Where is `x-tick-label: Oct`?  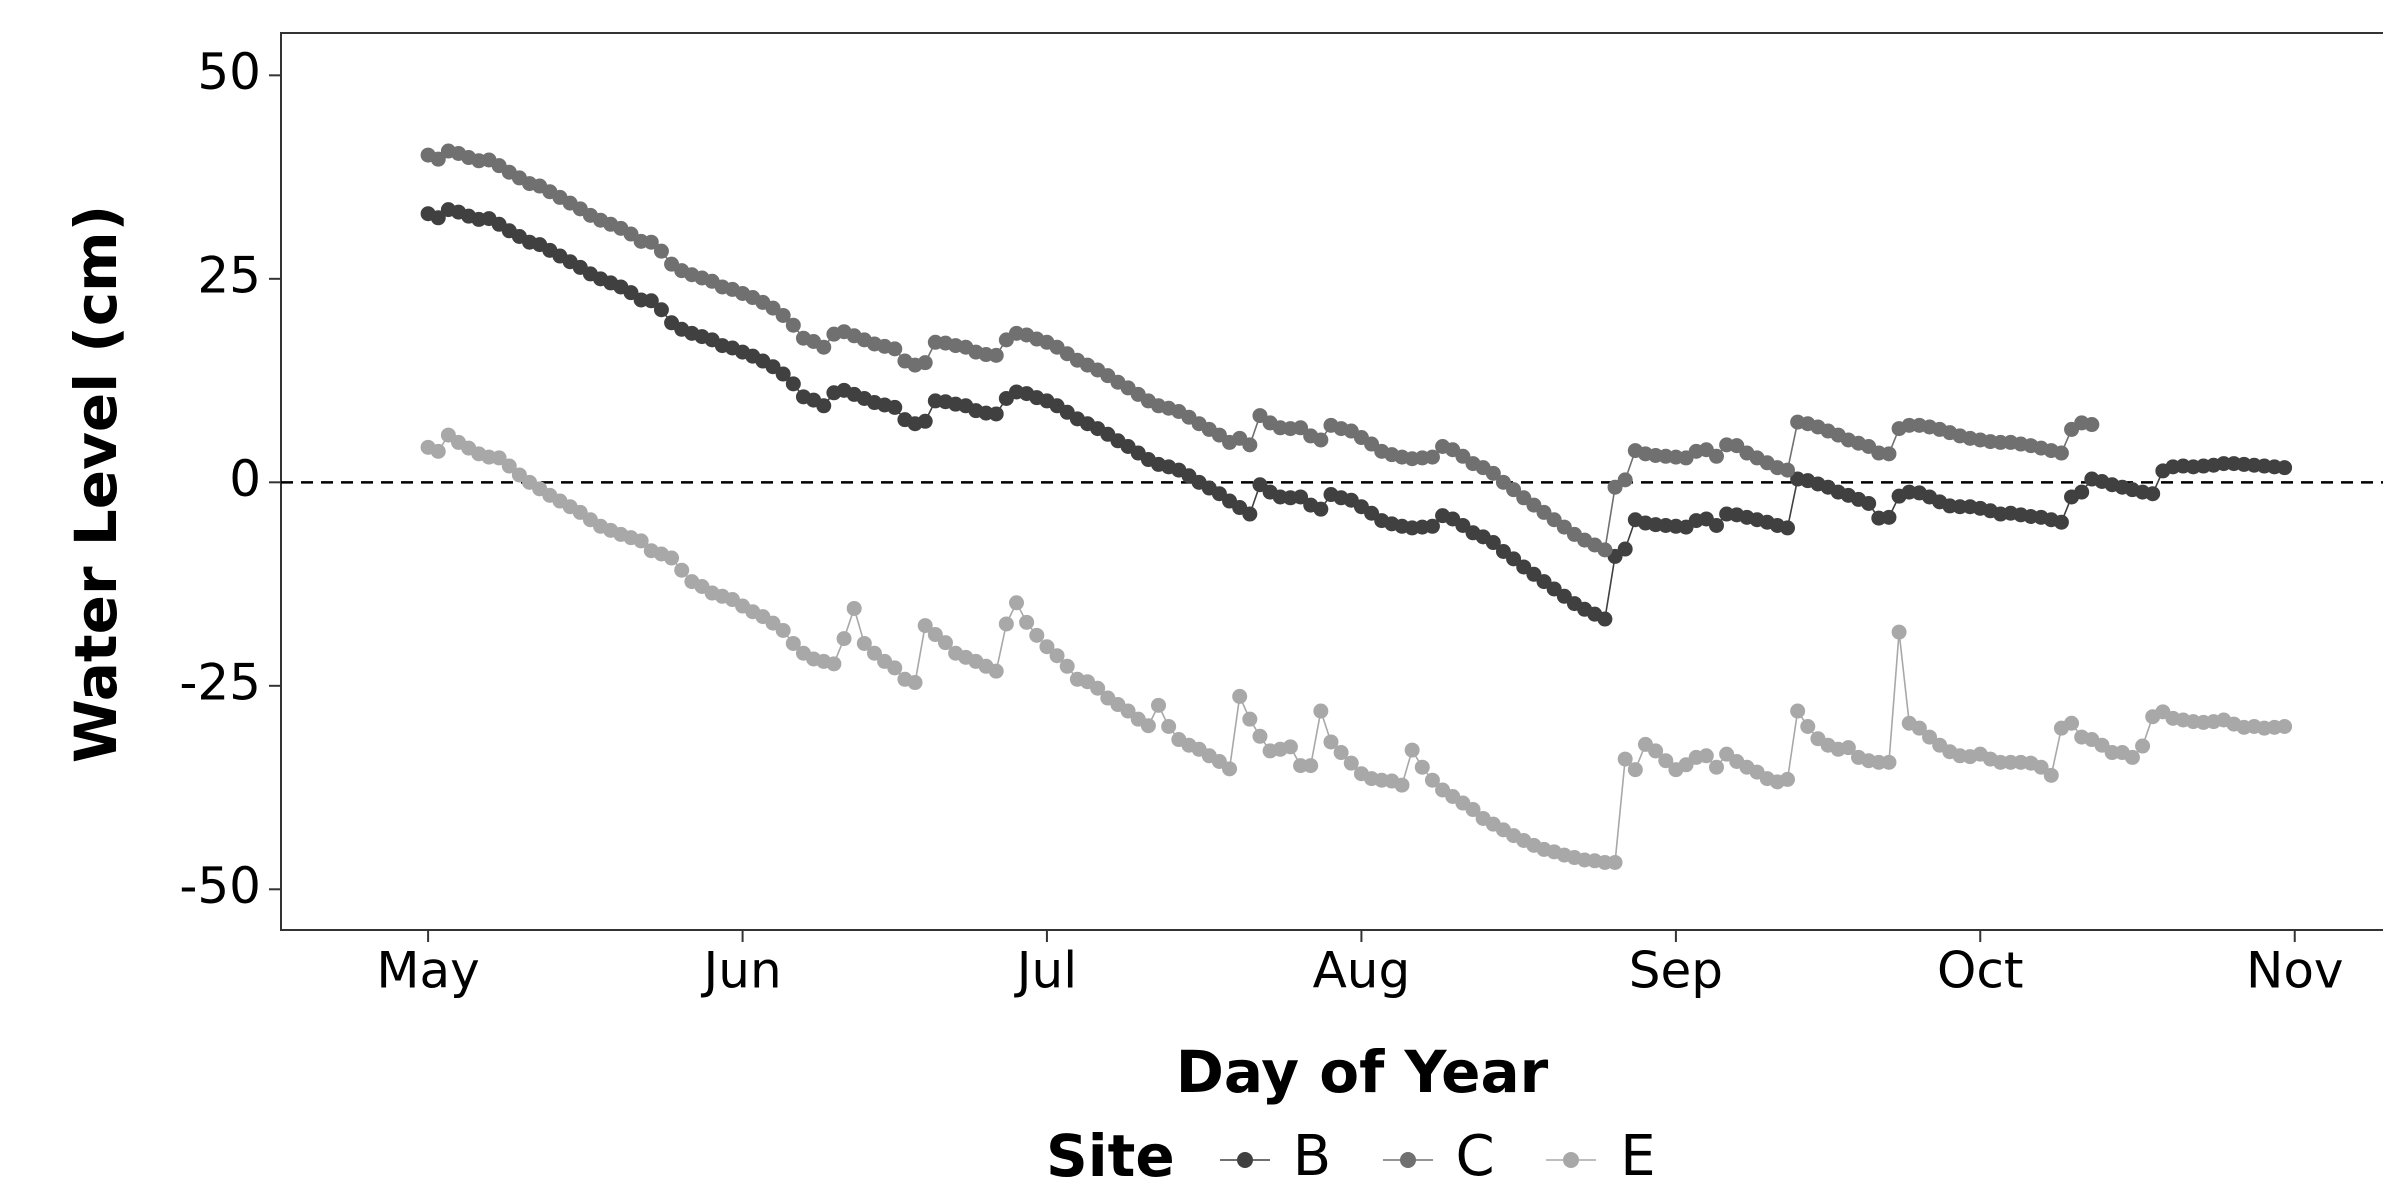 x-tick-label: Oct is located at coordinates (1980, 971).